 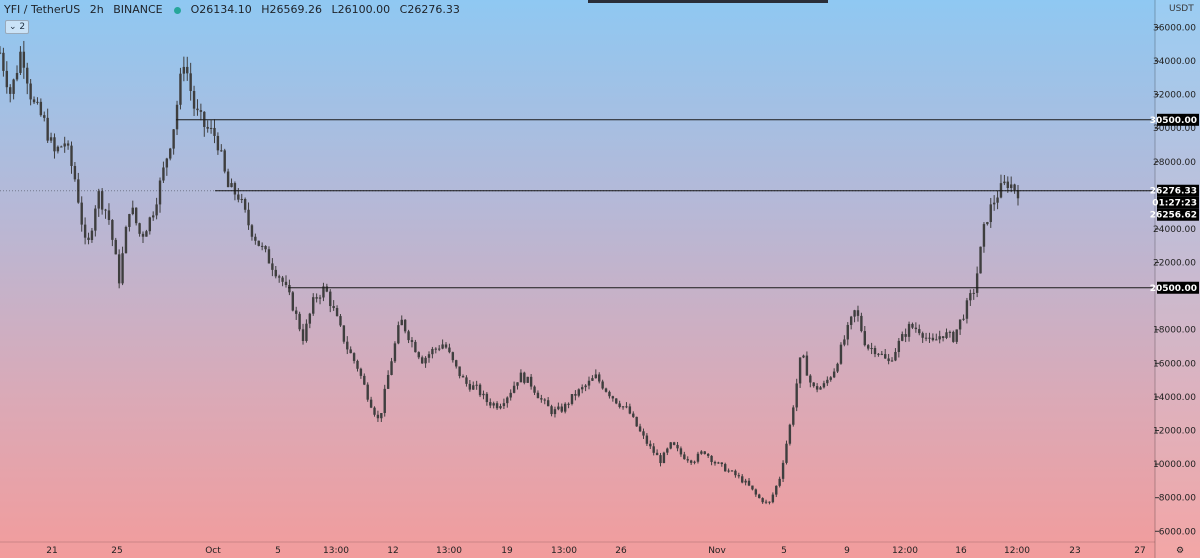 What do you see at coordinates (42, 9) in the screenshot?
I see `symbol-label: YFI / TetherUS` at bounding box center [42, 9].